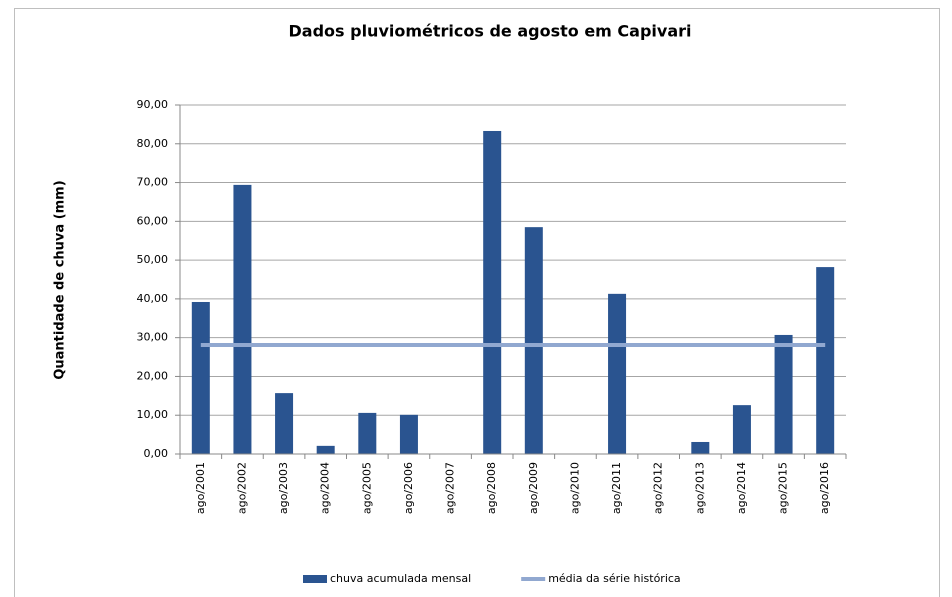 The height and width of the screenshot is (597, 952). What do you see at coordinates (153, 182) in the screenshot?
I see `y-tick-label: 70,00` at bounding box center [153, 182].